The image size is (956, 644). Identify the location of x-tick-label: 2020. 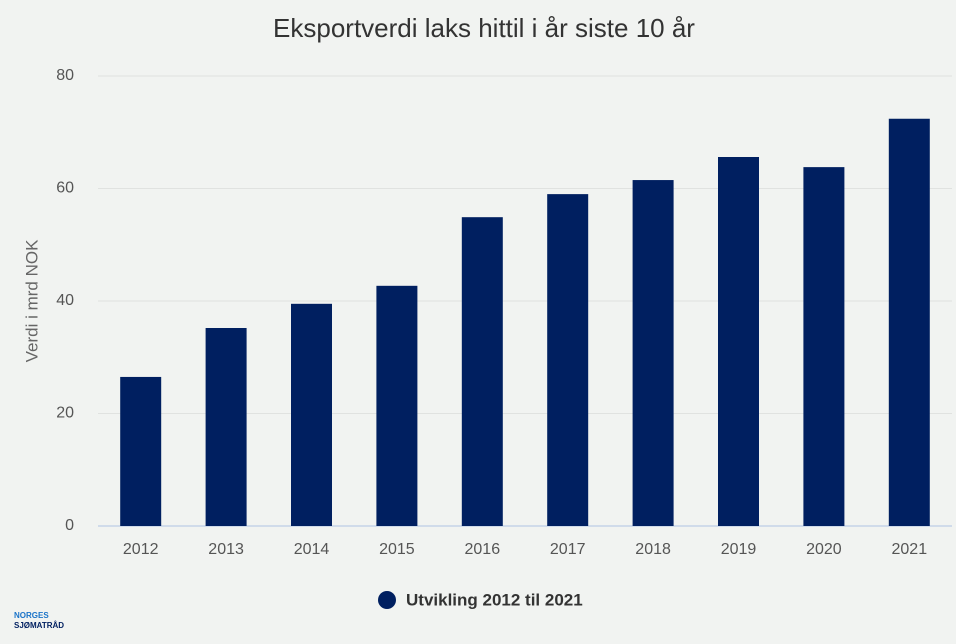
(824, 549).